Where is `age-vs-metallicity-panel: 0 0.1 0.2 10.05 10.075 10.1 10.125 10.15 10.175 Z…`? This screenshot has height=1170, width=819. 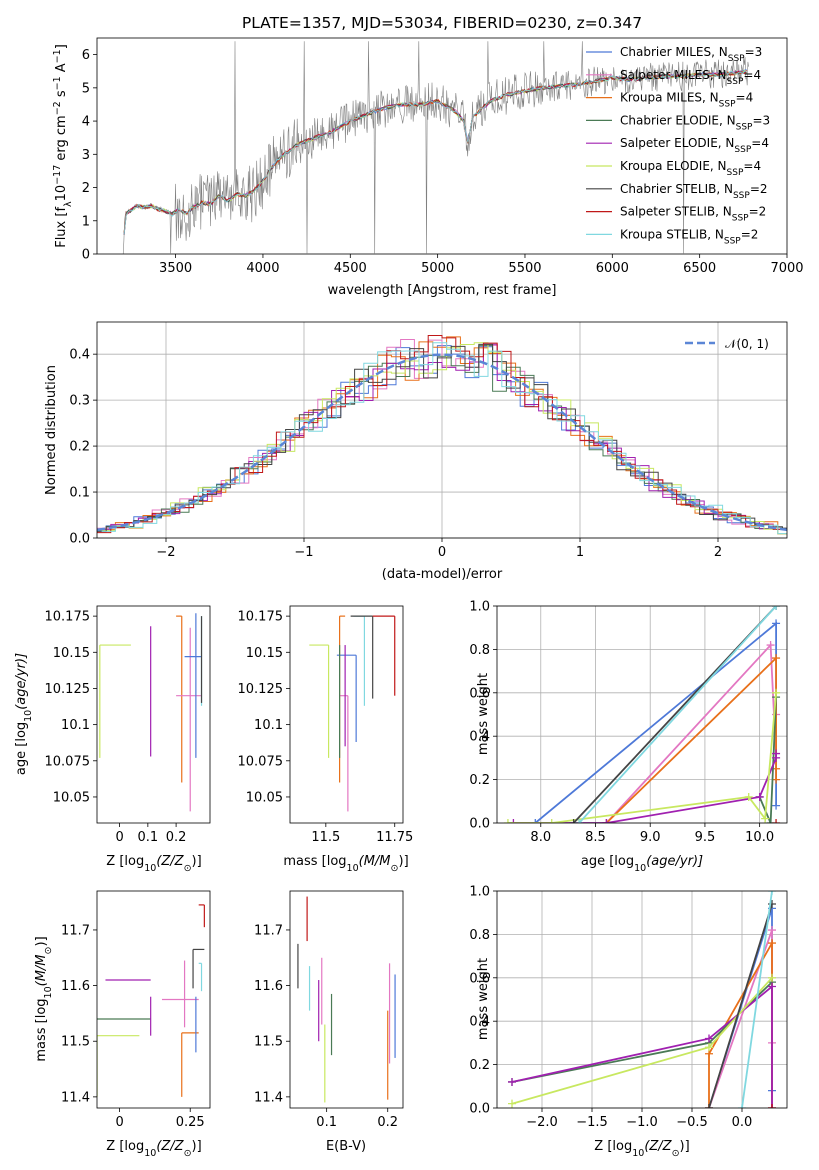 age-vs-metallicity-panel: 0 0.1 0.2 10.05 10.075 10.1 10.125 10.15 10.175 Z… is located at coordinates (112, 739).